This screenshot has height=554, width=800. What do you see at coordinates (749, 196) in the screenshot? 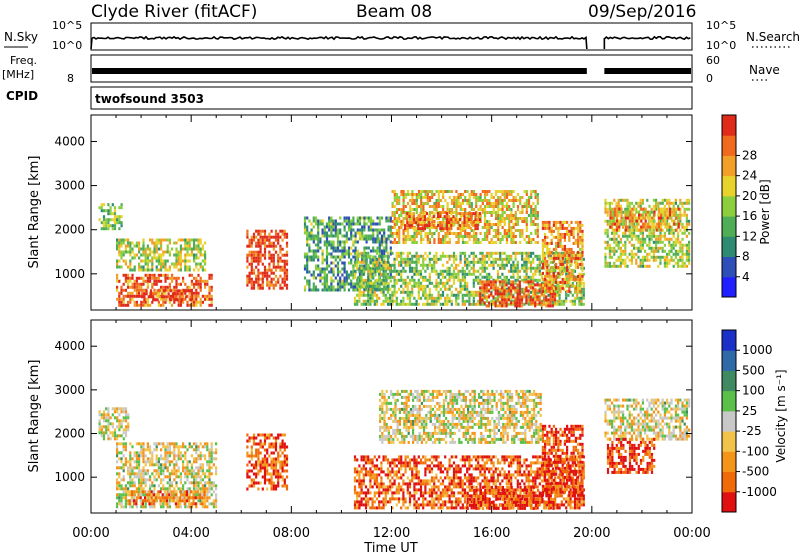
I see `colorbar-tick-label: 20` at bounding box center [749, 196].